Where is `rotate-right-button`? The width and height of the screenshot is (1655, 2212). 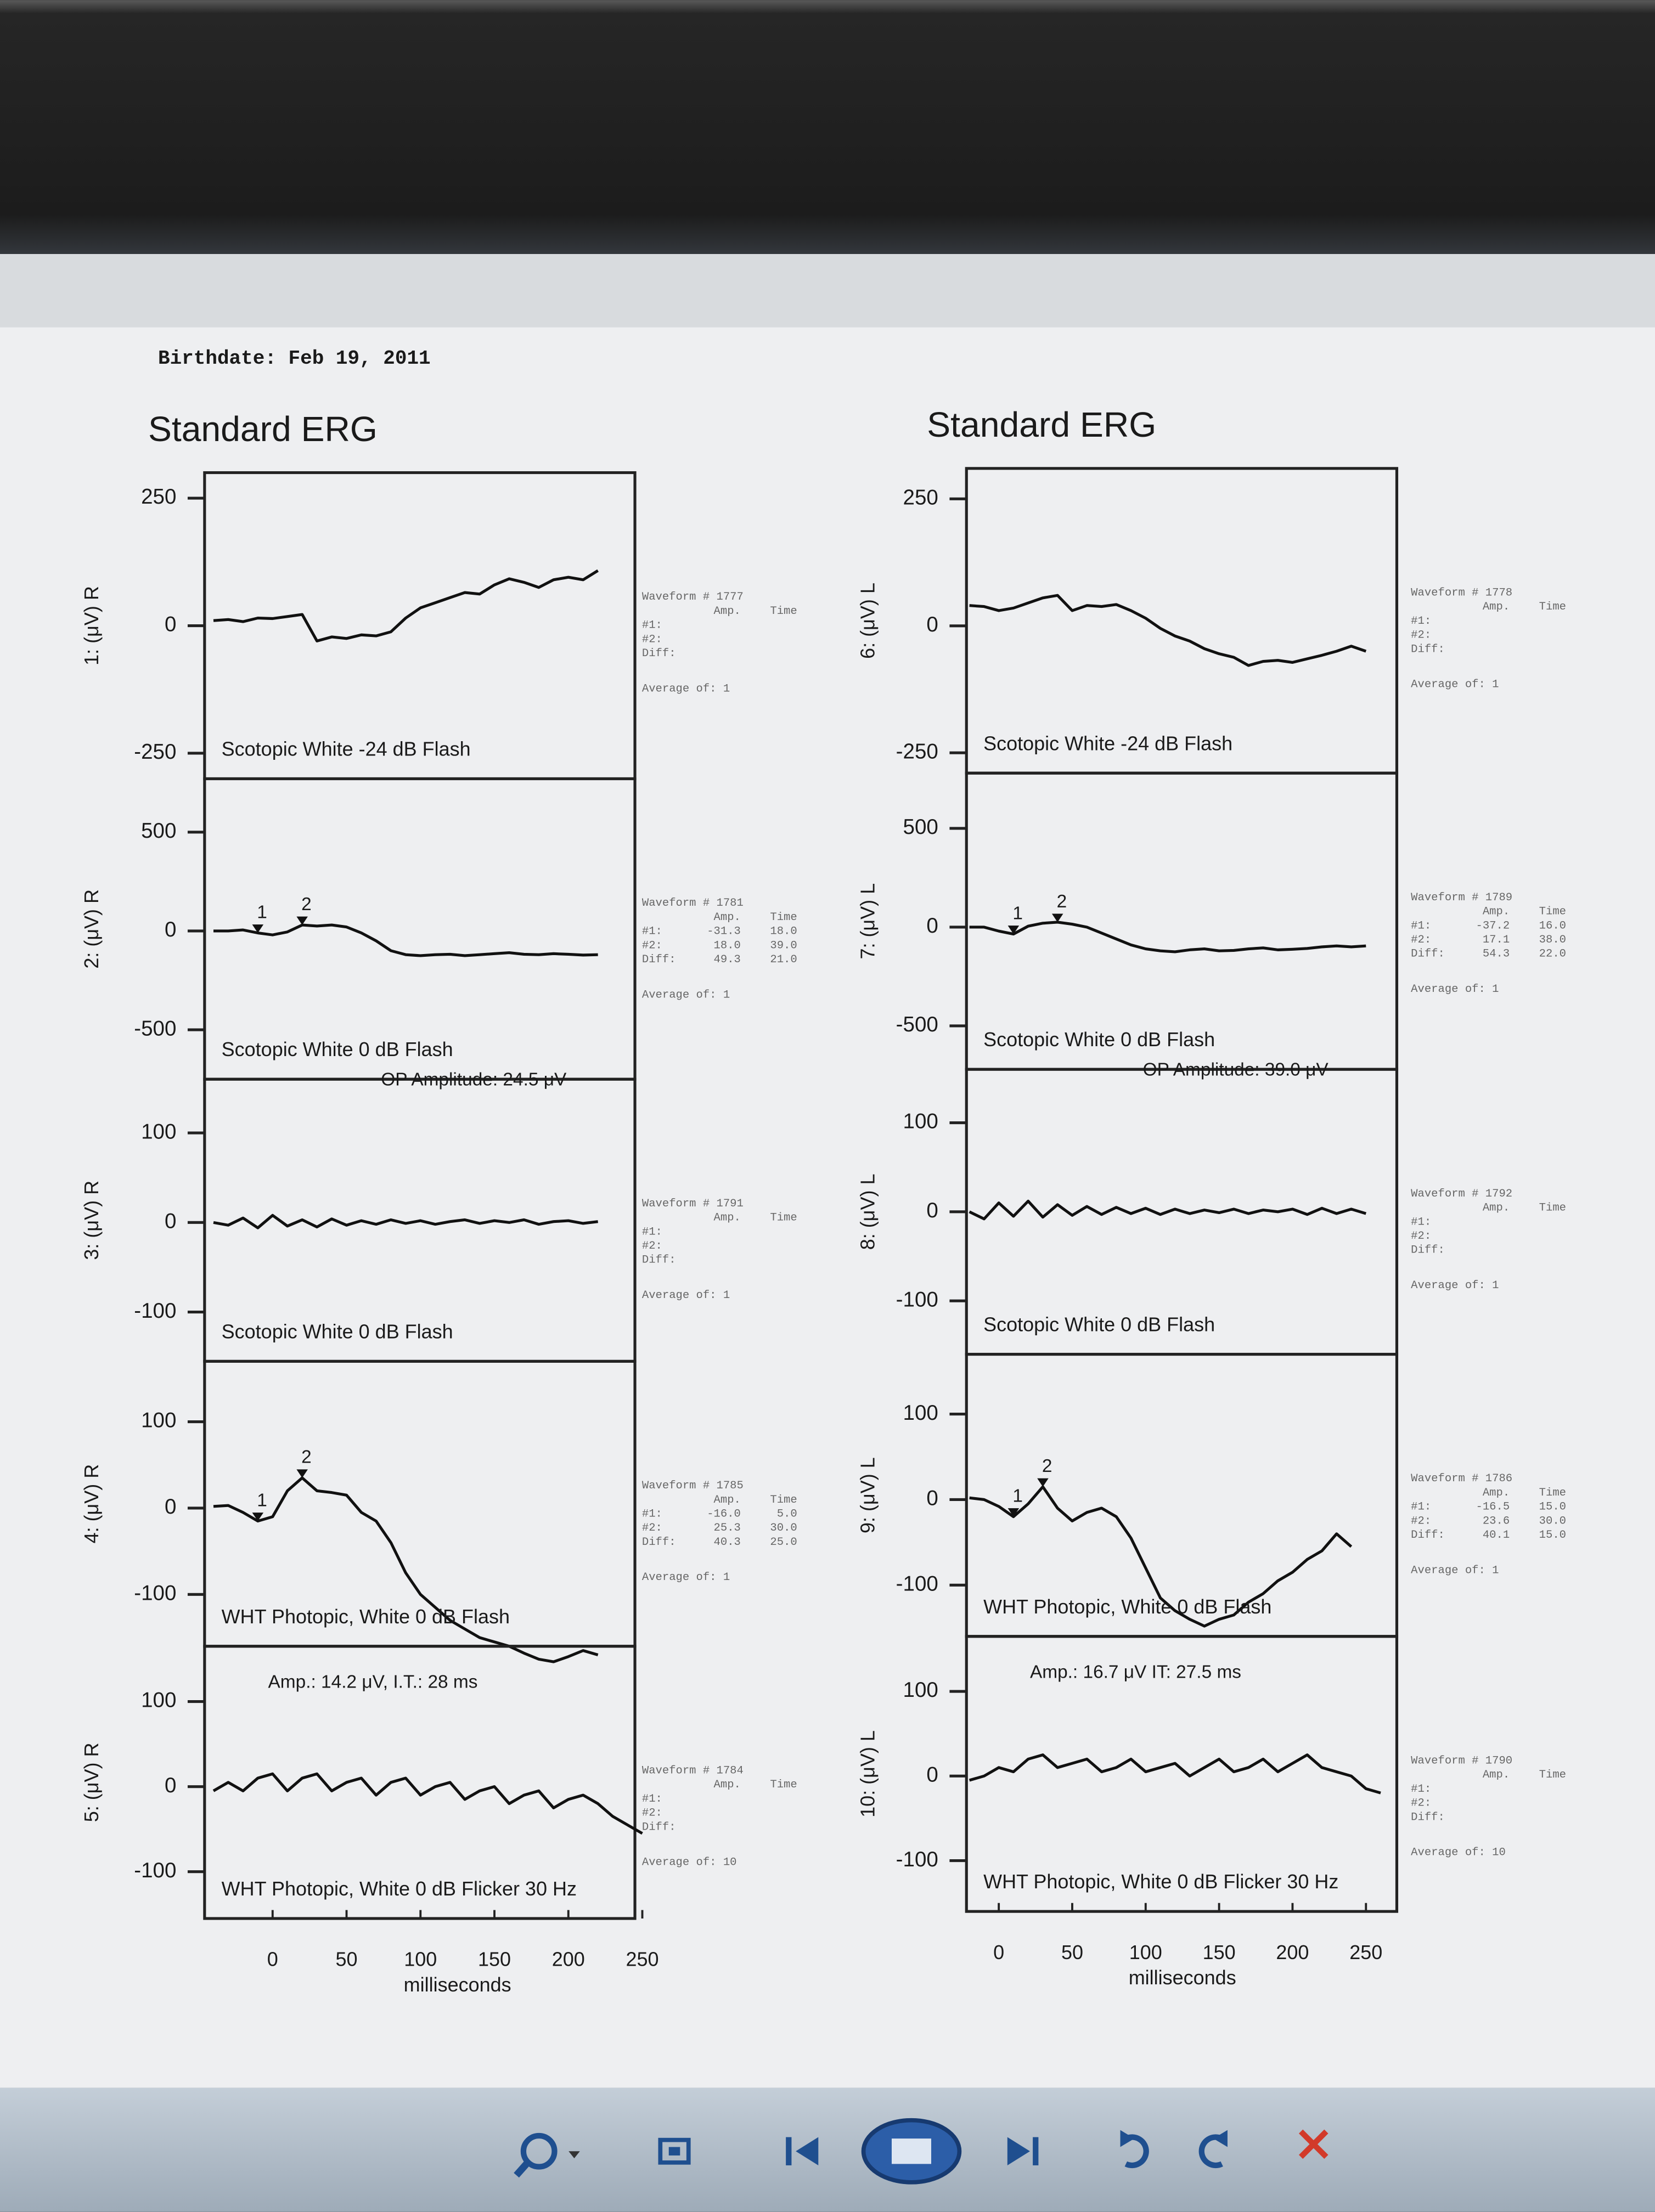 rotate-right-button is located at coordinates (1213, 2149).